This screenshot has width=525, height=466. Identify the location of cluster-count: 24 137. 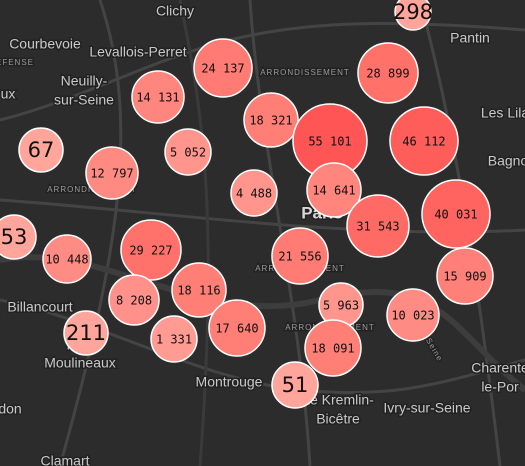
(222, 69).